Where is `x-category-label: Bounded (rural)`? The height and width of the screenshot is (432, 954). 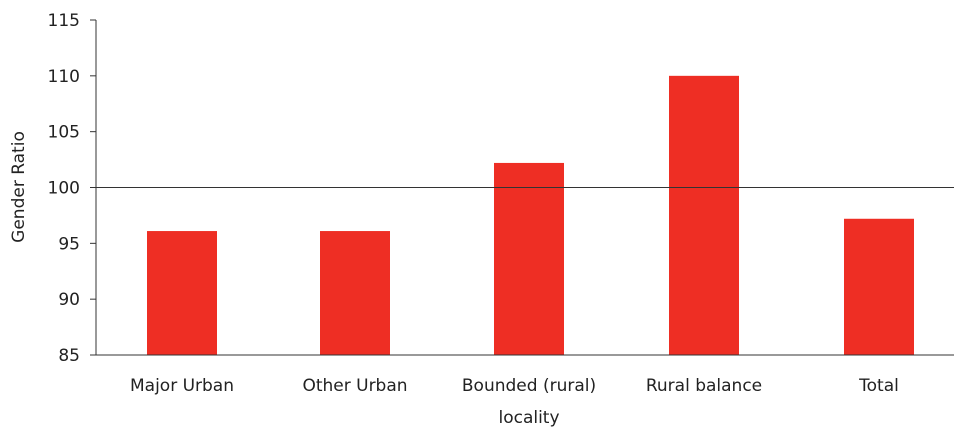 x-category-label: Bounded (rural) is located at coordinates (529, 386).